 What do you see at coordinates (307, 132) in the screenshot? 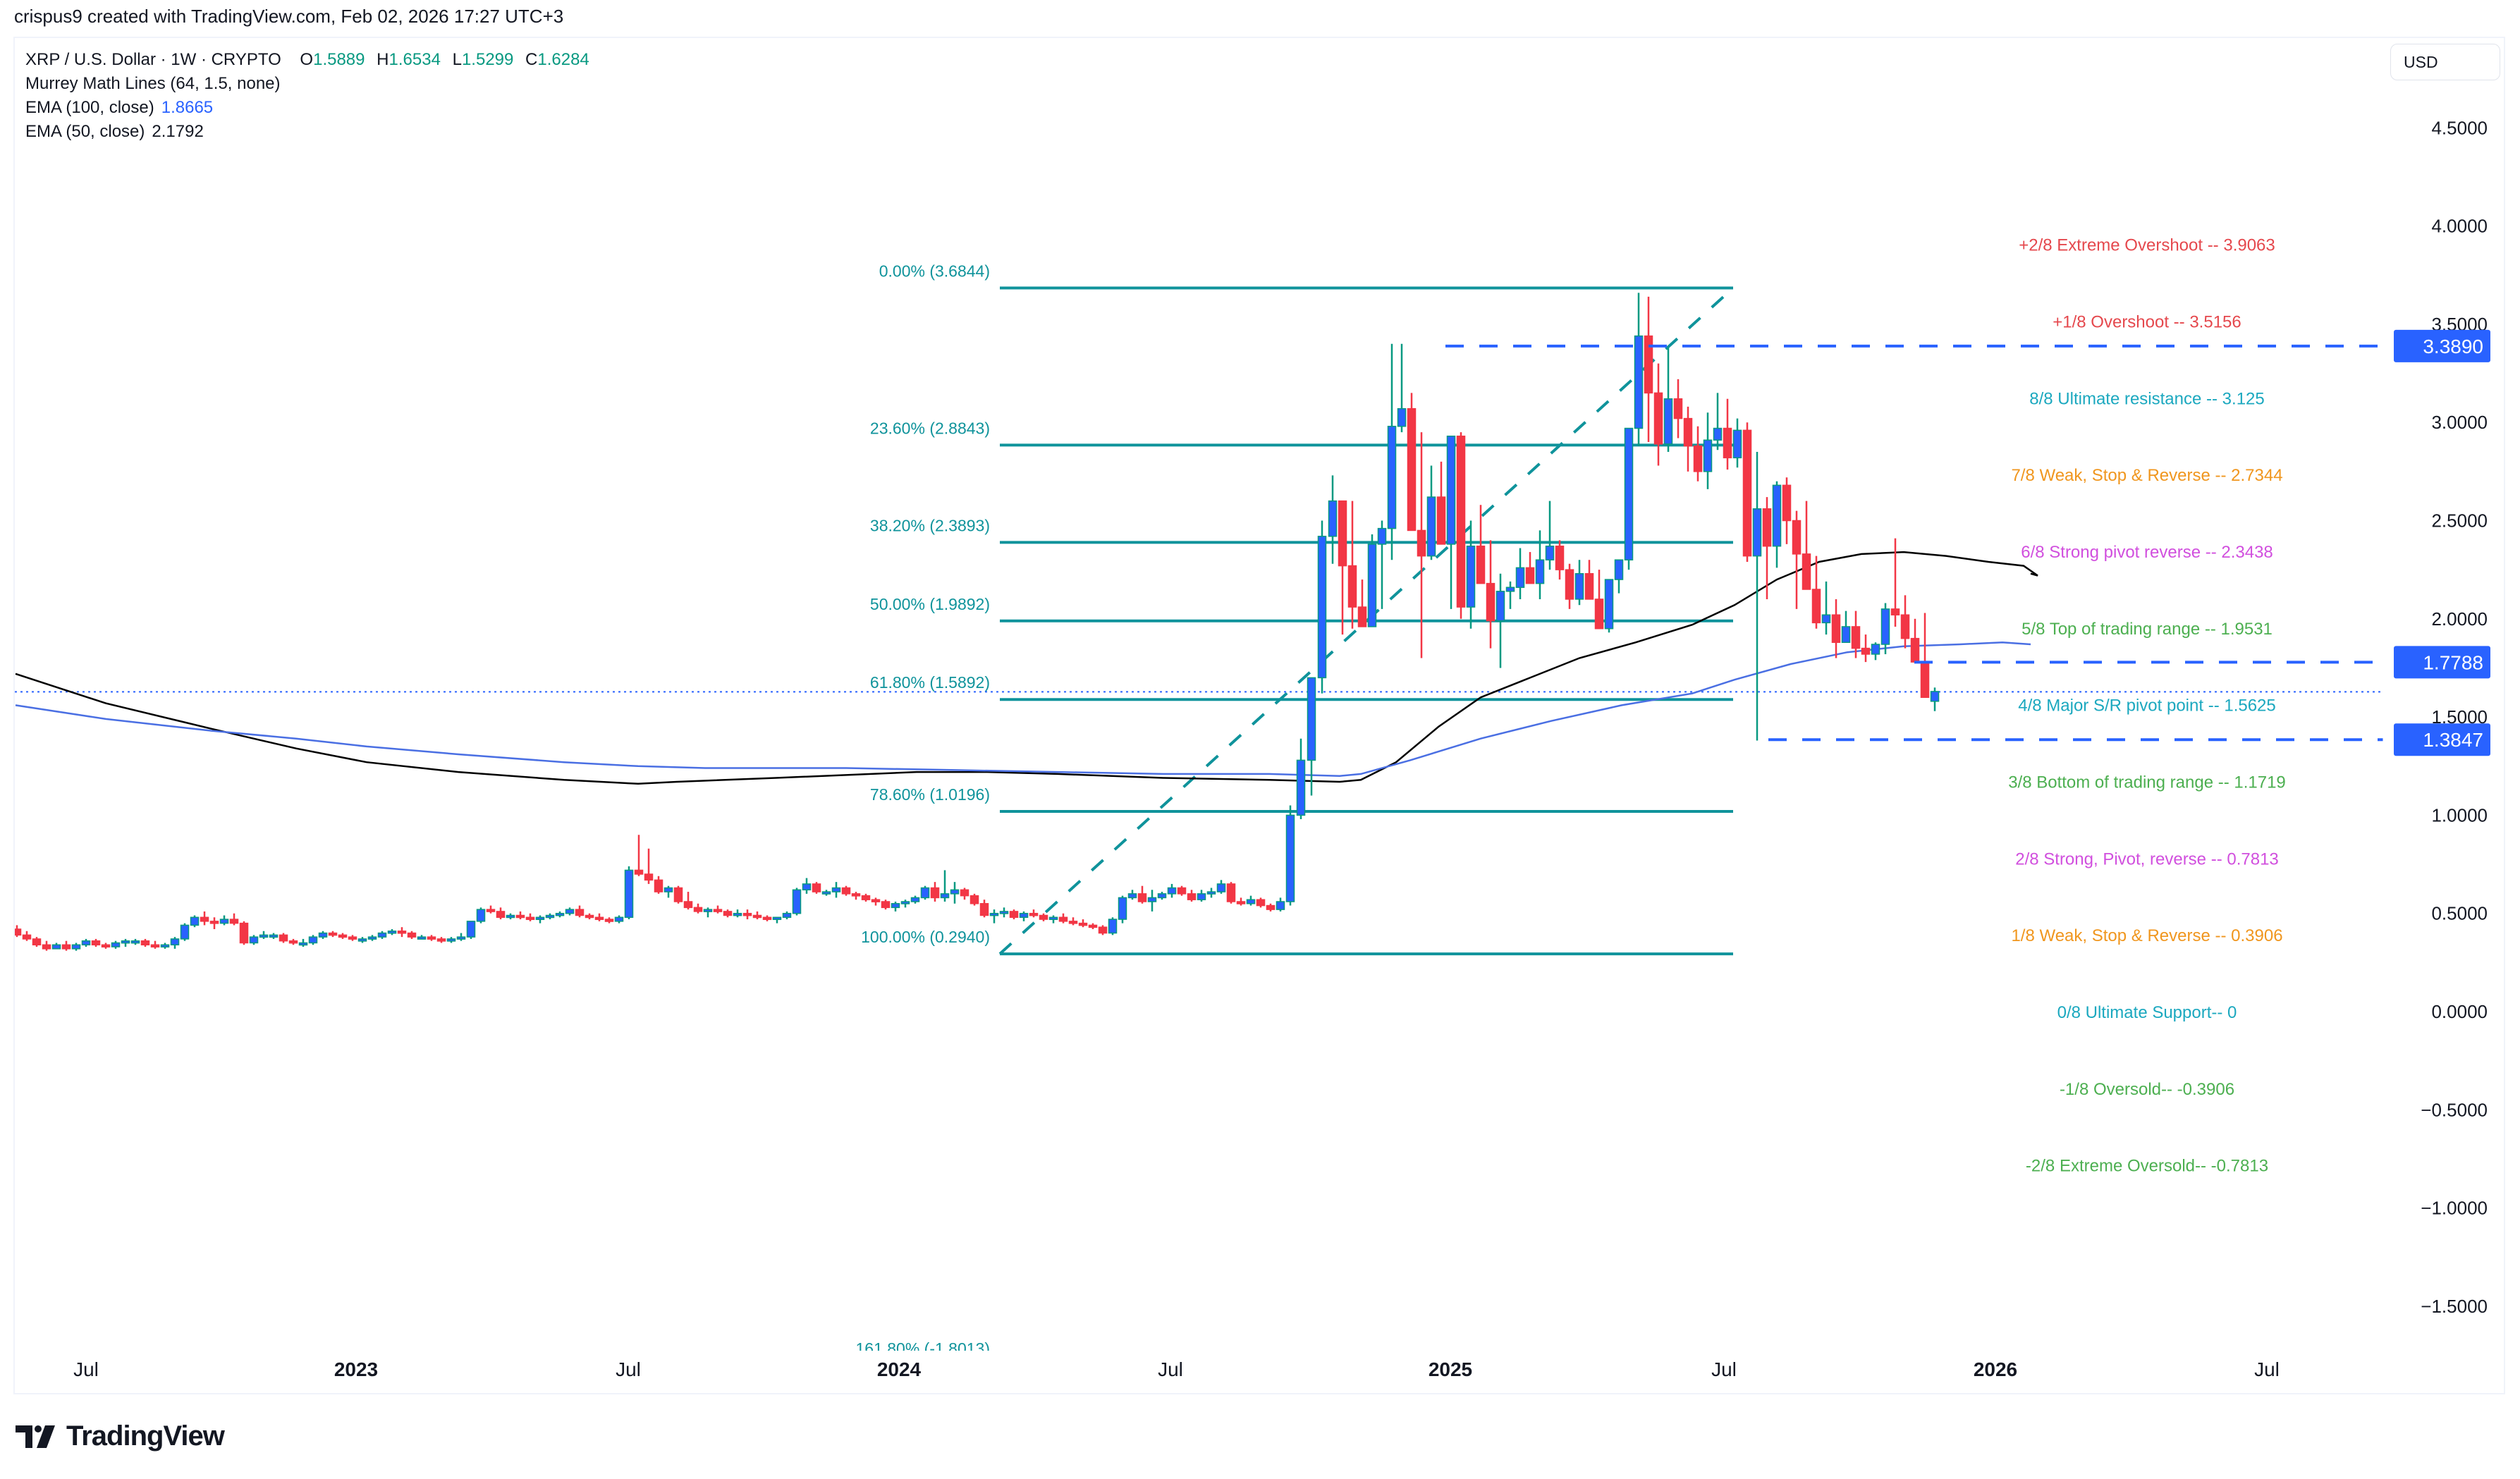
I see `legend-indicator-ema50: EMA (50, close) 2.1792` at bounding box center [307, 132].